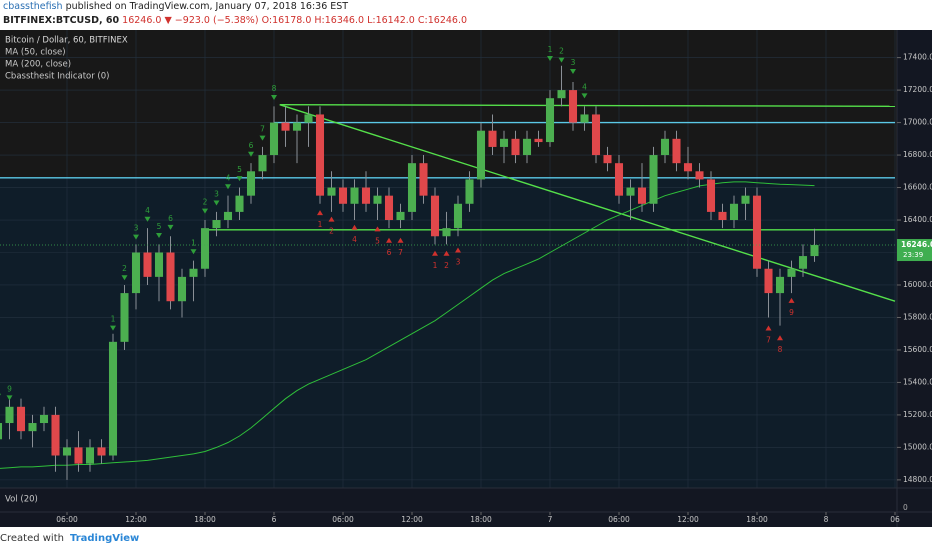 The width and height of the screenshot is (932, 550). Describe the element at coordinates (917, 284) in the screenshot. I see `y-tick-label: 16000.00` at that location.